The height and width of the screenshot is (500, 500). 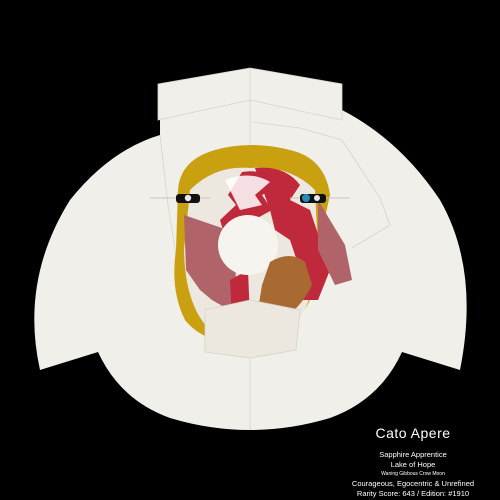 What do you see at coordinates (252, 329) in the screenshot?
I see `chin-plate` at bounding box center [252, 329].